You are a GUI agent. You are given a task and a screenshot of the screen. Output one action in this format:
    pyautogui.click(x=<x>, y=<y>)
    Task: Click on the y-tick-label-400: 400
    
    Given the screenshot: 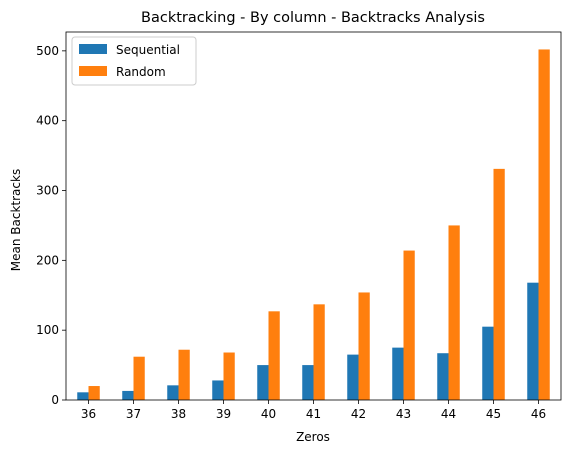 What is the action you would take?
    pyautogui.click(x=47, y=121)
    